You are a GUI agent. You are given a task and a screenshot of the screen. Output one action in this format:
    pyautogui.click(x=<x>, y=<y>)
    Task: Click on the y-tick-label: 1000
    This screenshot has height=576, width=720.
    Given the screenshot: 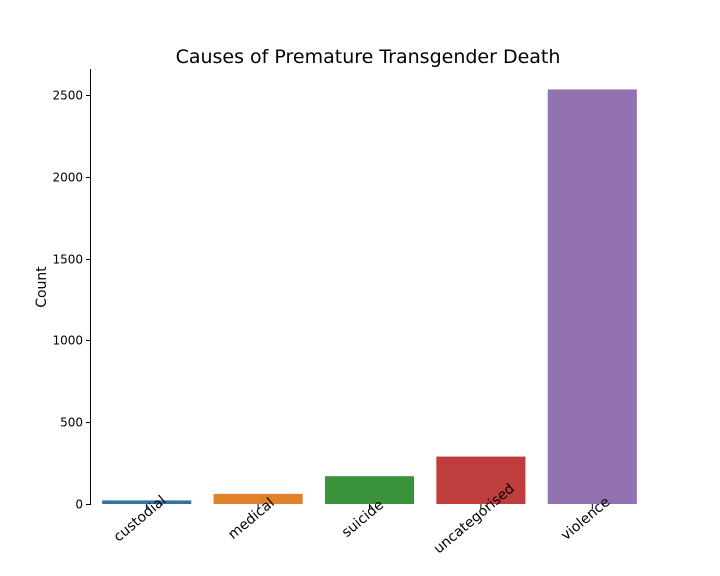 What is the action you would take?
    pyautogui.click(x=67, y=341)
    